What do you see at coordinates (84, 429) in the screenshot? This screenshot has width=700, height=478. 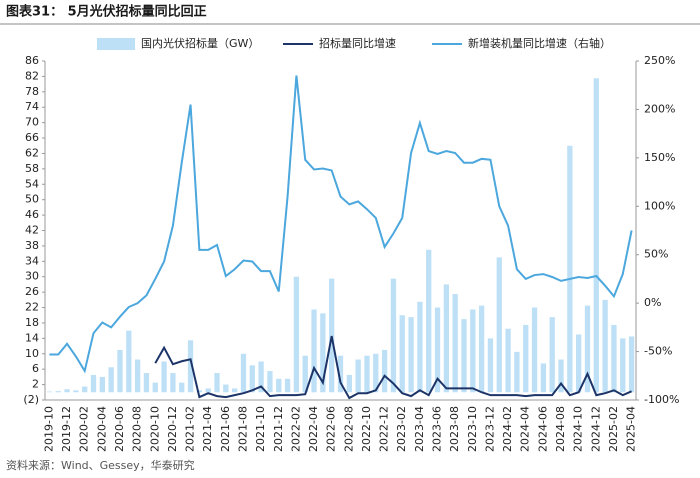 I see `x-tick-label: 2020-02` at bounding box center [84, 429].